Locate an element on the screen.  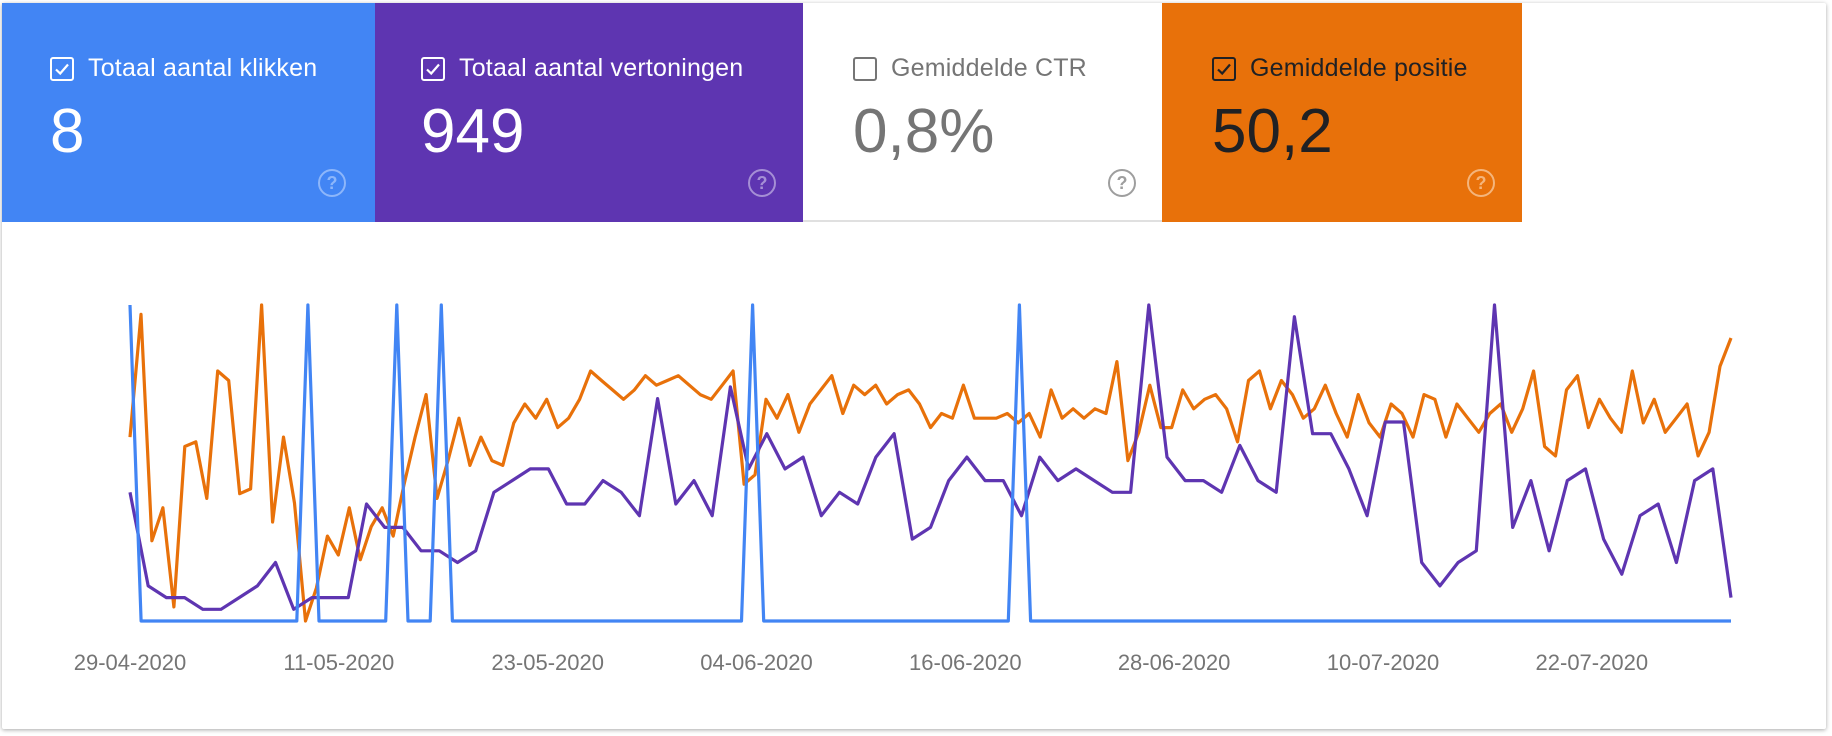
metric-header: Gemiddelde CTR is located at coordinates (970, 68).